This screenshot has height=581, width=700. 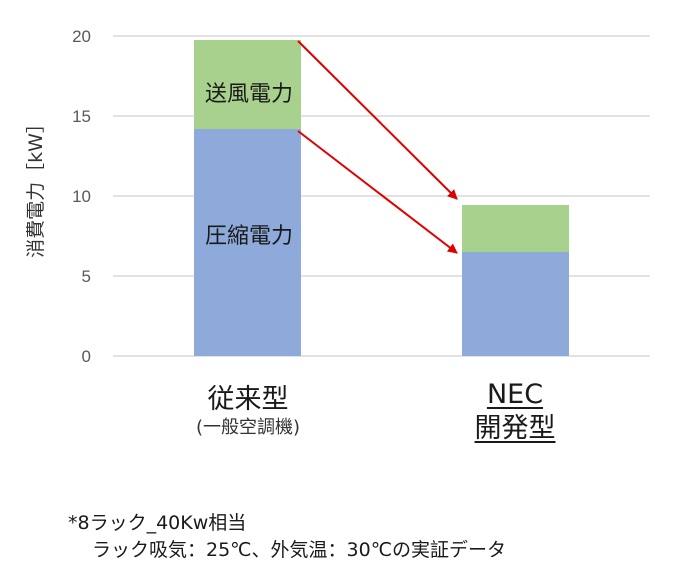 I want to click on y-axis-ticks: 20 15 10 5 0, so click(x=81, y=196).